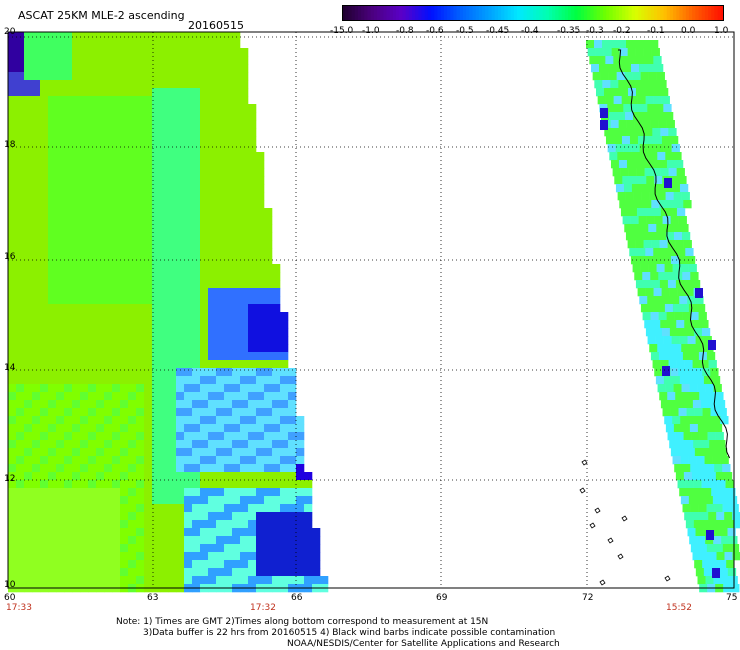 This screenshot has width=740, height=650. What do you see at coordinates (666, 371) in the screenshot?
I see `contamination-cell` at bounding box center [666, 371].